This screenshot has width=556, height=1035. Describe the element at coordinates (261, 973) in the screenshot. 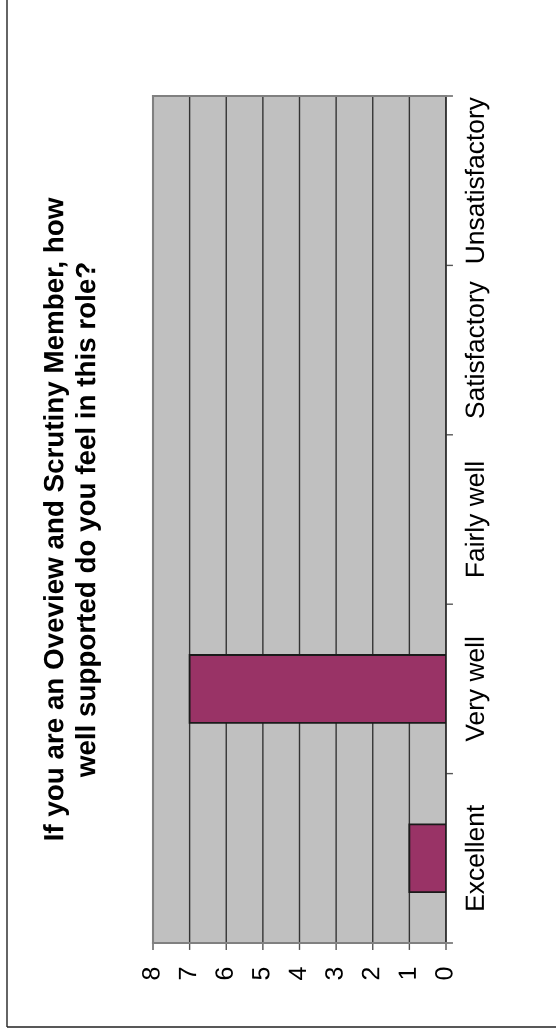

I see `x-tick-label: 5` at that location.